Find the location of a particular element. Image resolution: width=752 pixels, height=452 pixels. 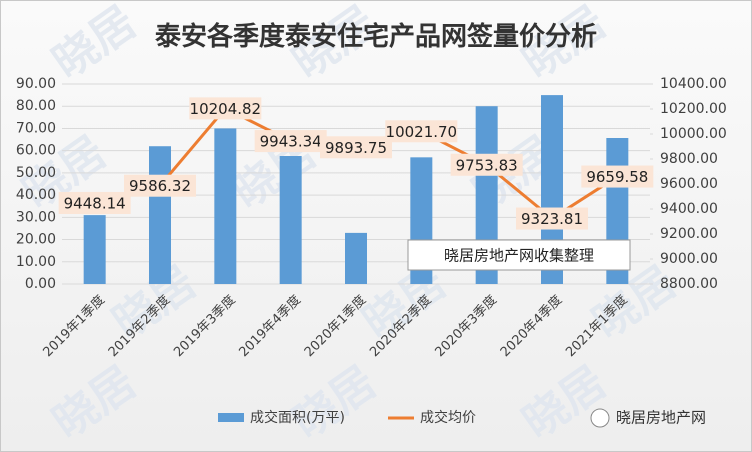

y-tick-label: 30.00 is located at coordinates (36, 217).